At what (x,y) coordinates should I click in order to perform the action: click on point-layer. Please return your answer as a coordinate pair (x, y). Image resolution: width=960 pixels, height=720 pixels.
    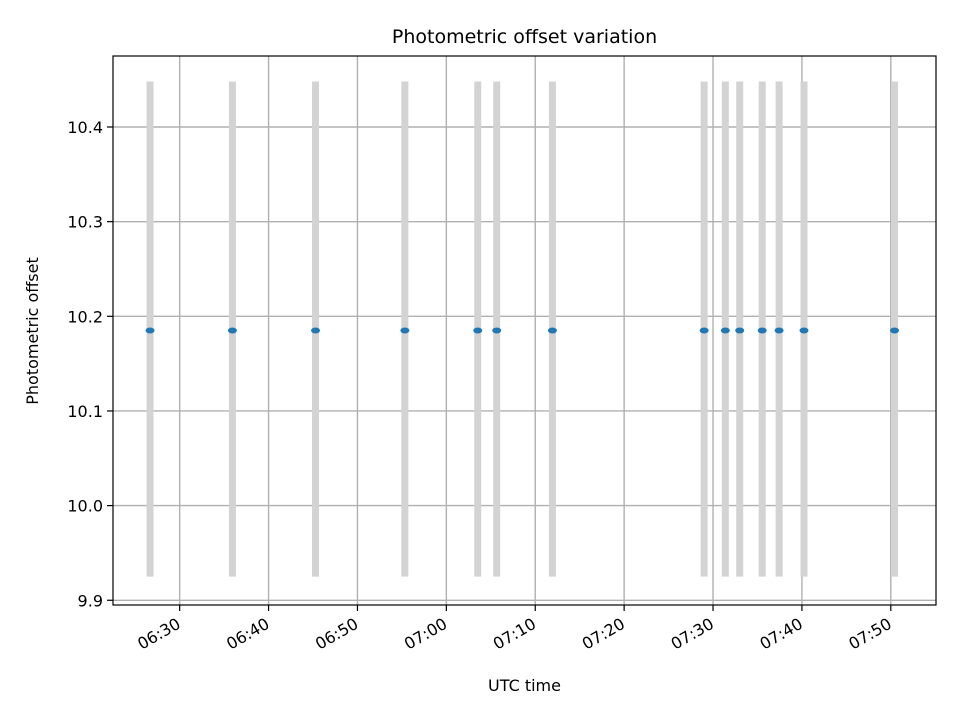
    Looking at the image, I should click on (522, 330).